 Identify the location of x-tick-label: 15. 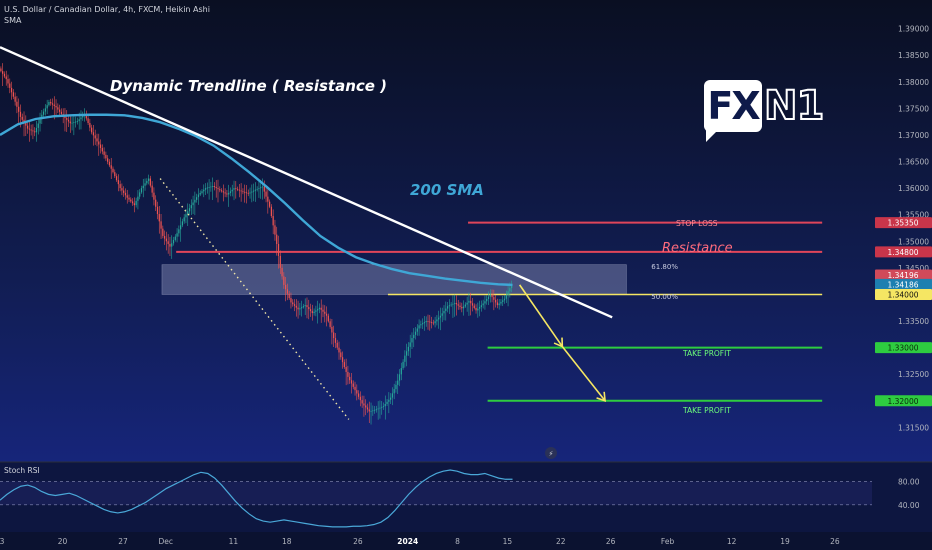
(508, 541).